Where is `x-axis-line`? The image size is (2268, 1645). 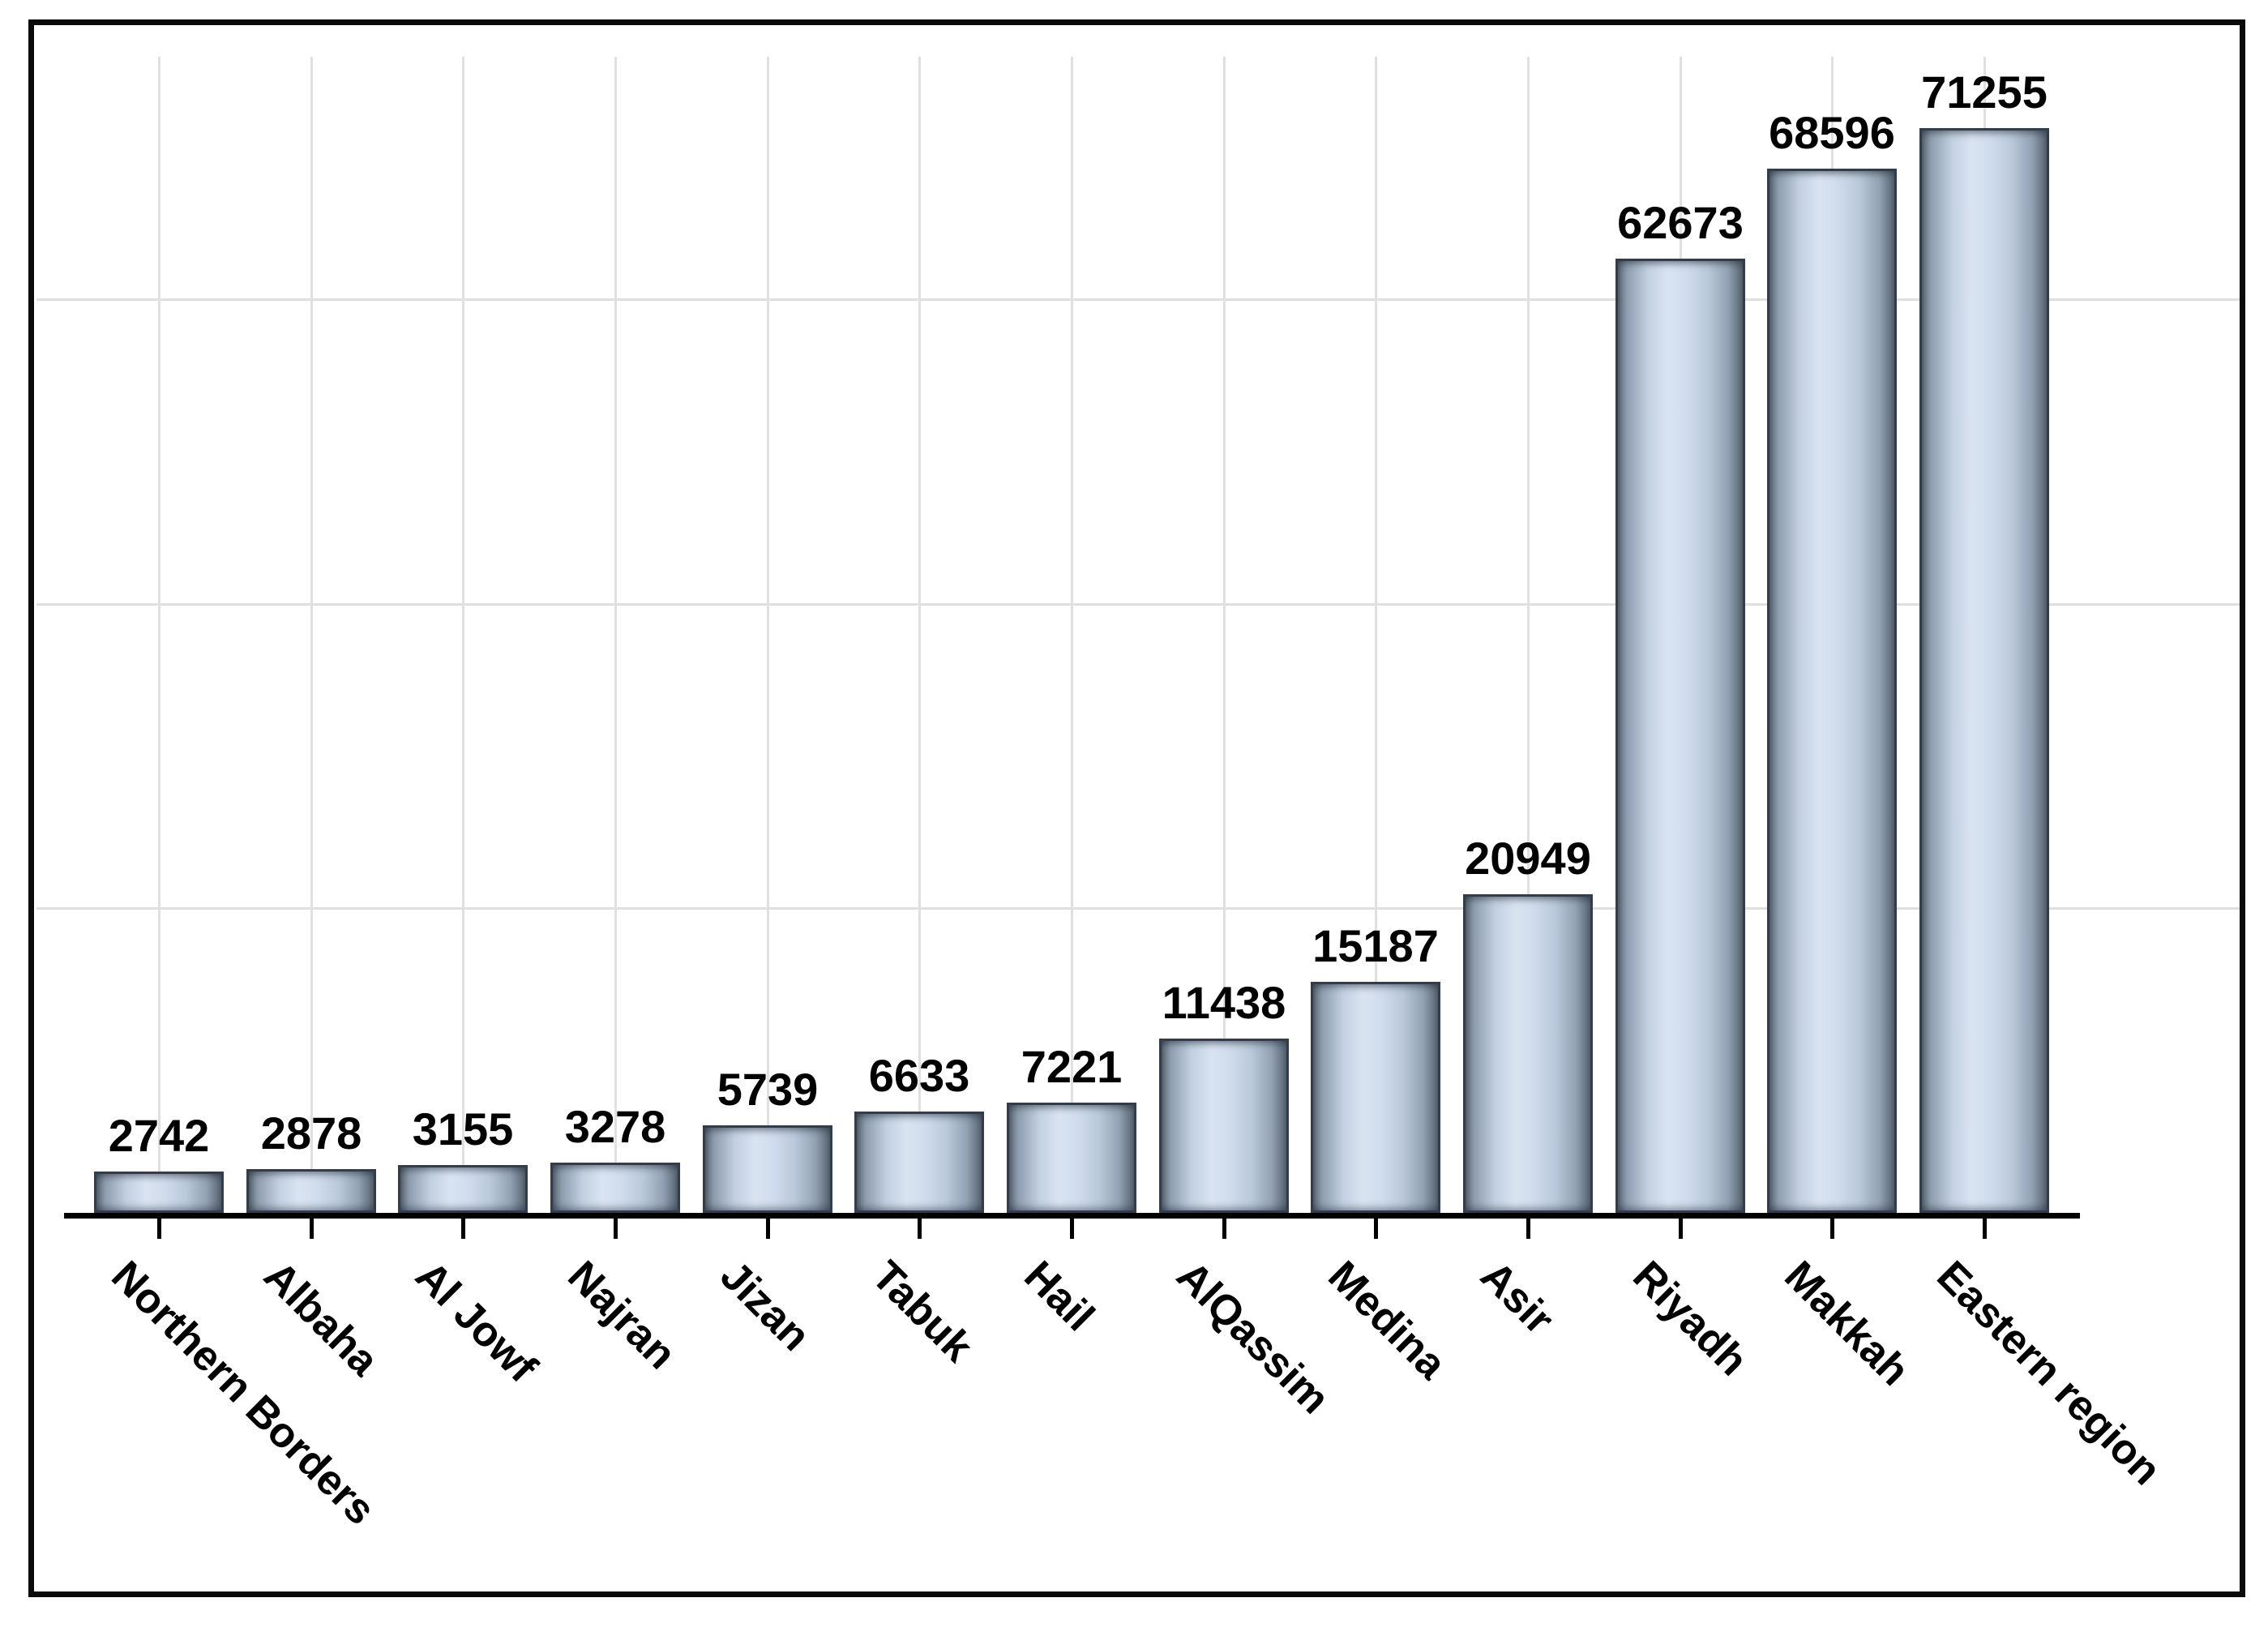 x-axis-line is located at coordinates (1072, 1216).